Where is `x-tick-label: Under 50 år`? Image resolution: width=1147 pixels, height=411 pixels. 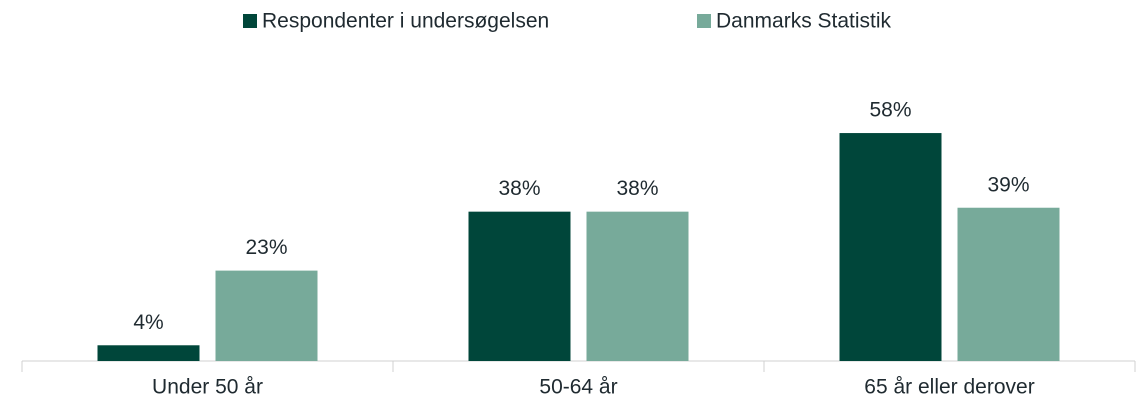 x-tick-label: Under 50 år is located at coordinates (207, 387).